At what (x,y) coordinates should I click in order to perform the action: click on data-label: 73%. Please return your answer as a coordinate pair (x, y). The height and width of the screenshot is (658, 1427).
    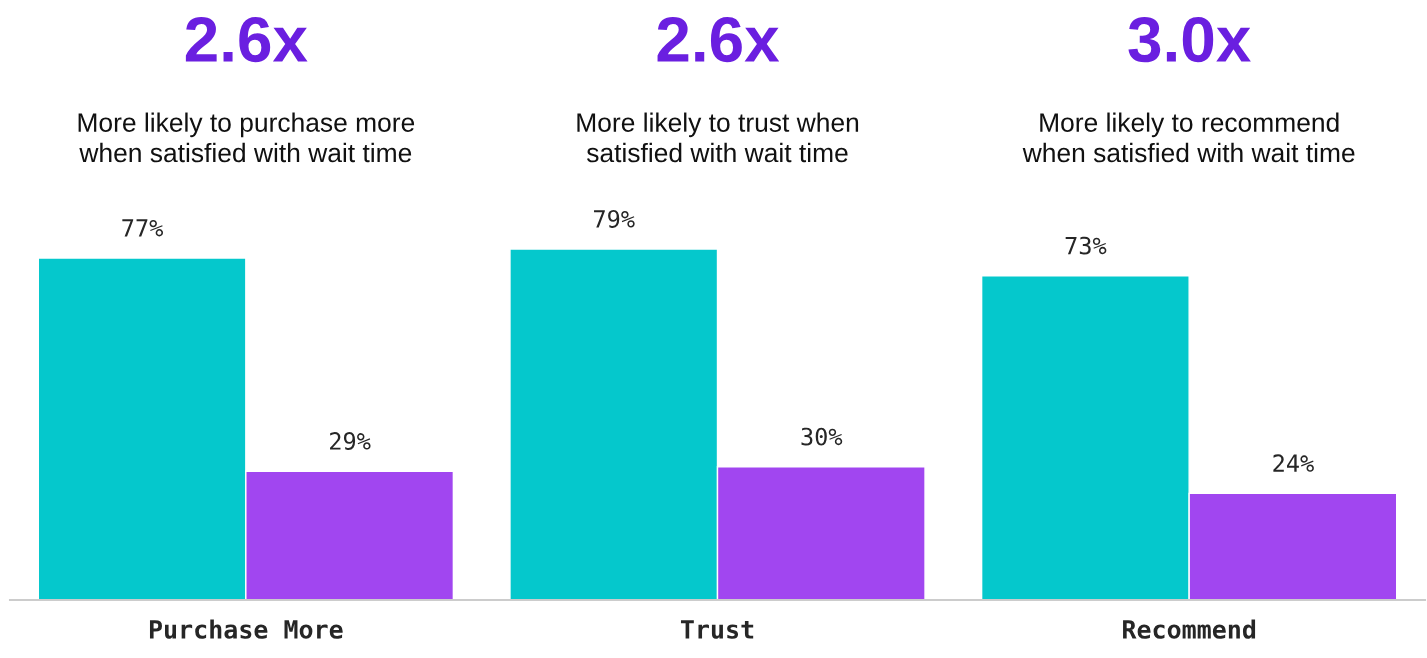
    Looking at the image, I should click on (1086, 245).